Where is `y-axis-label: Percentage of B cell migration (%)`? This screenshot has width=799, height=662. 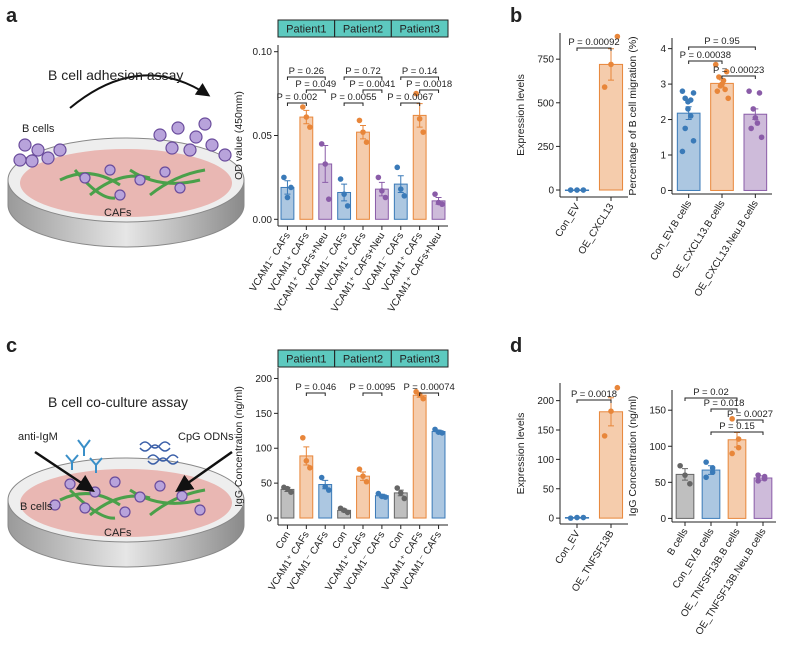 y-axis-label: Percentage of B cell migration (%) is located at coordinates (633, 115).